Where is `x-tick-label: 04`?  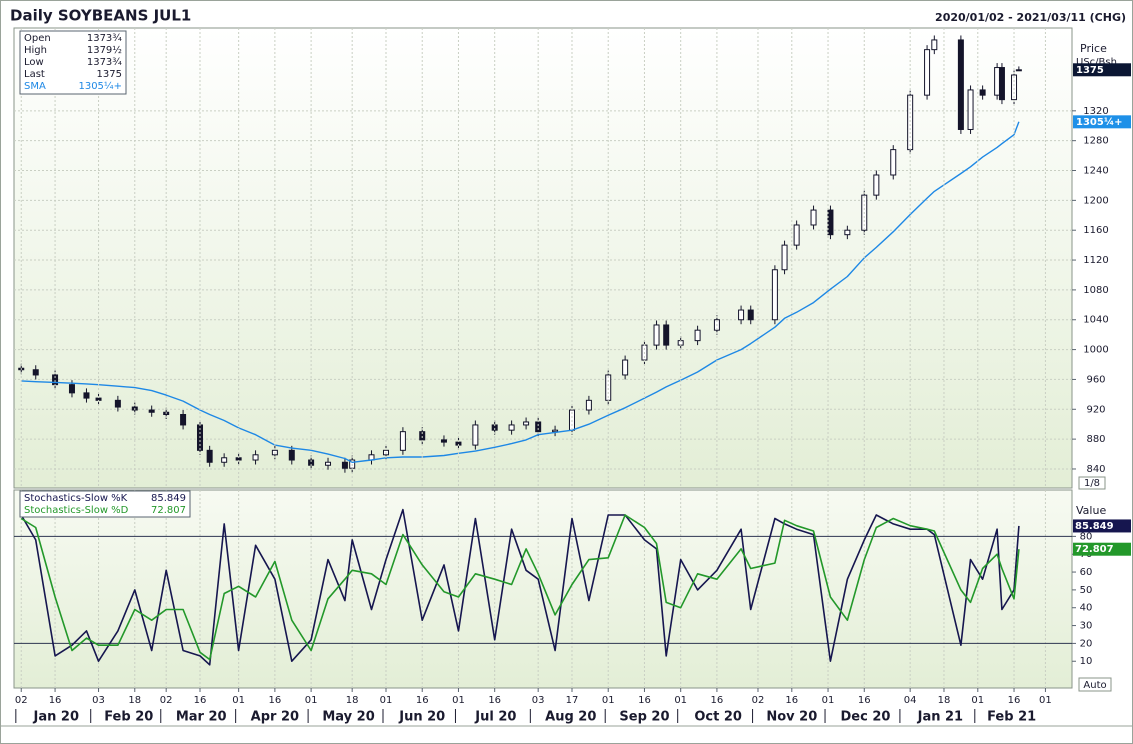
x-tick-label: 04 is located at coordinates (910, 700).